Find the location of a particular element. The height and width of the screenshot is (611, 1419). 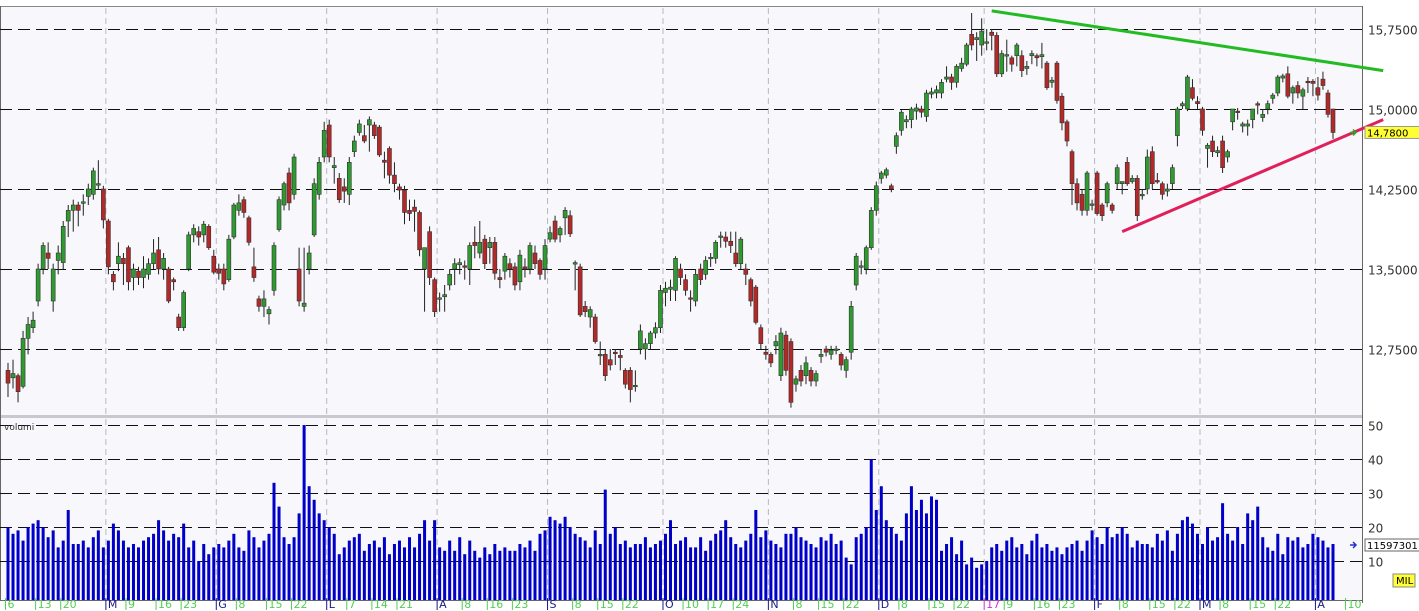

x-tick-label: D is located at coordinates (885, 604).